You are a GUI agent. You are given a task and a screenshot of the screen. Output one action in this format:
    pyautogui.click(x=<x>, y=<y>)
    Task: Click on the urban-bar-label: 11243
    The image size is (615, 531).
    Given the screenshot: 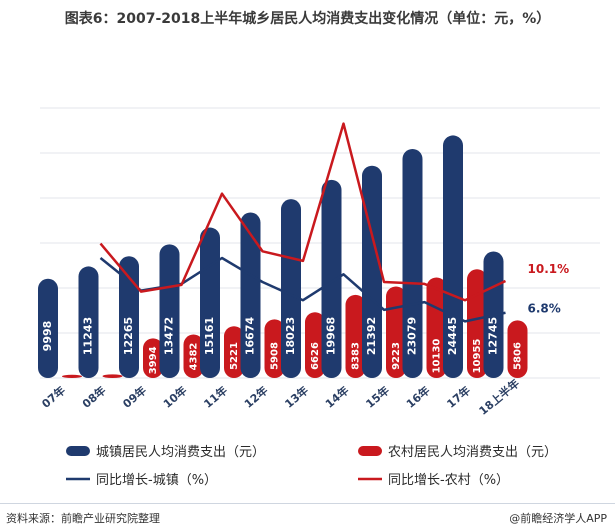 What is the action you would take?
    pyautogui.click(x=88, y=336)
    